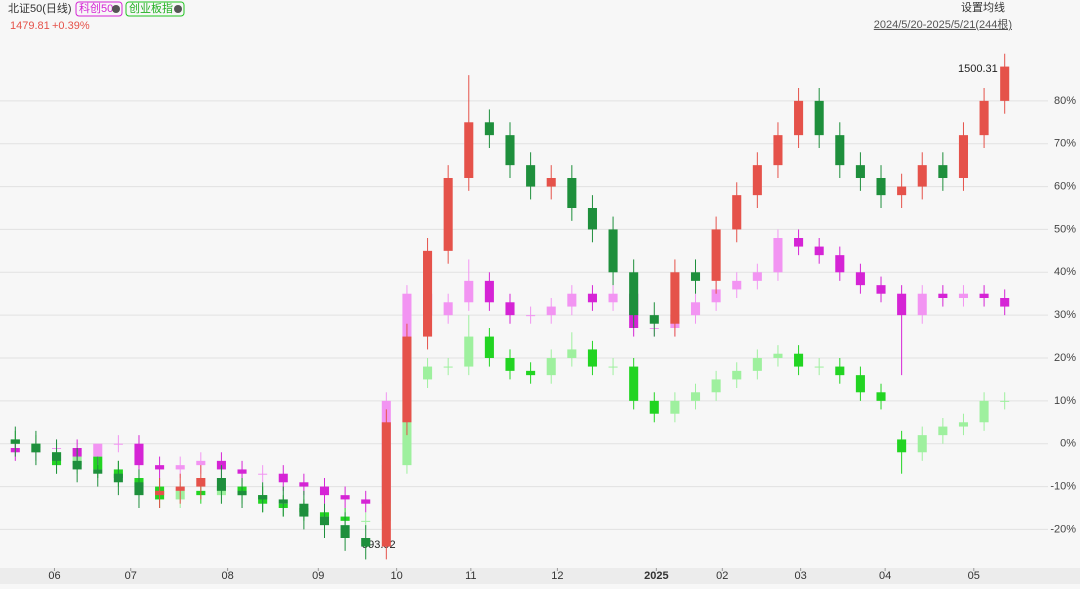 Image resolution: width=1080 pixels, height=589 pixels. I want to click on y-tick-label: 80%, so click(1065, 101).